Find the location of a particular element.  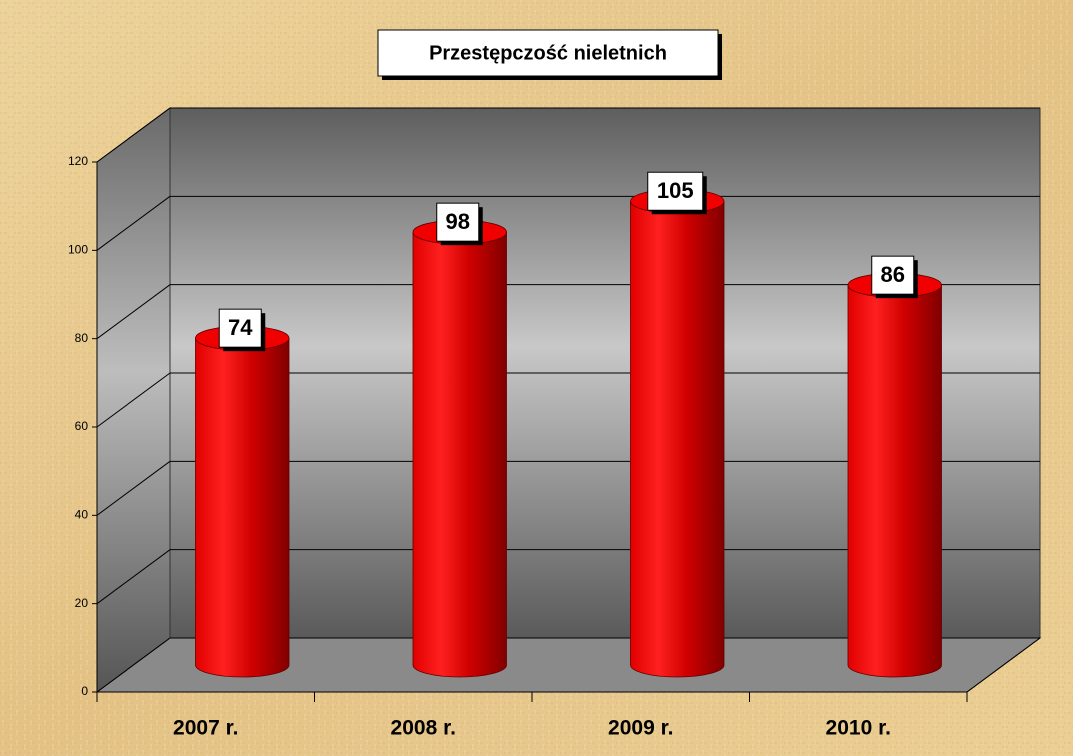

x-tick-label: 2008 r. is located at coordinates (423, 728).